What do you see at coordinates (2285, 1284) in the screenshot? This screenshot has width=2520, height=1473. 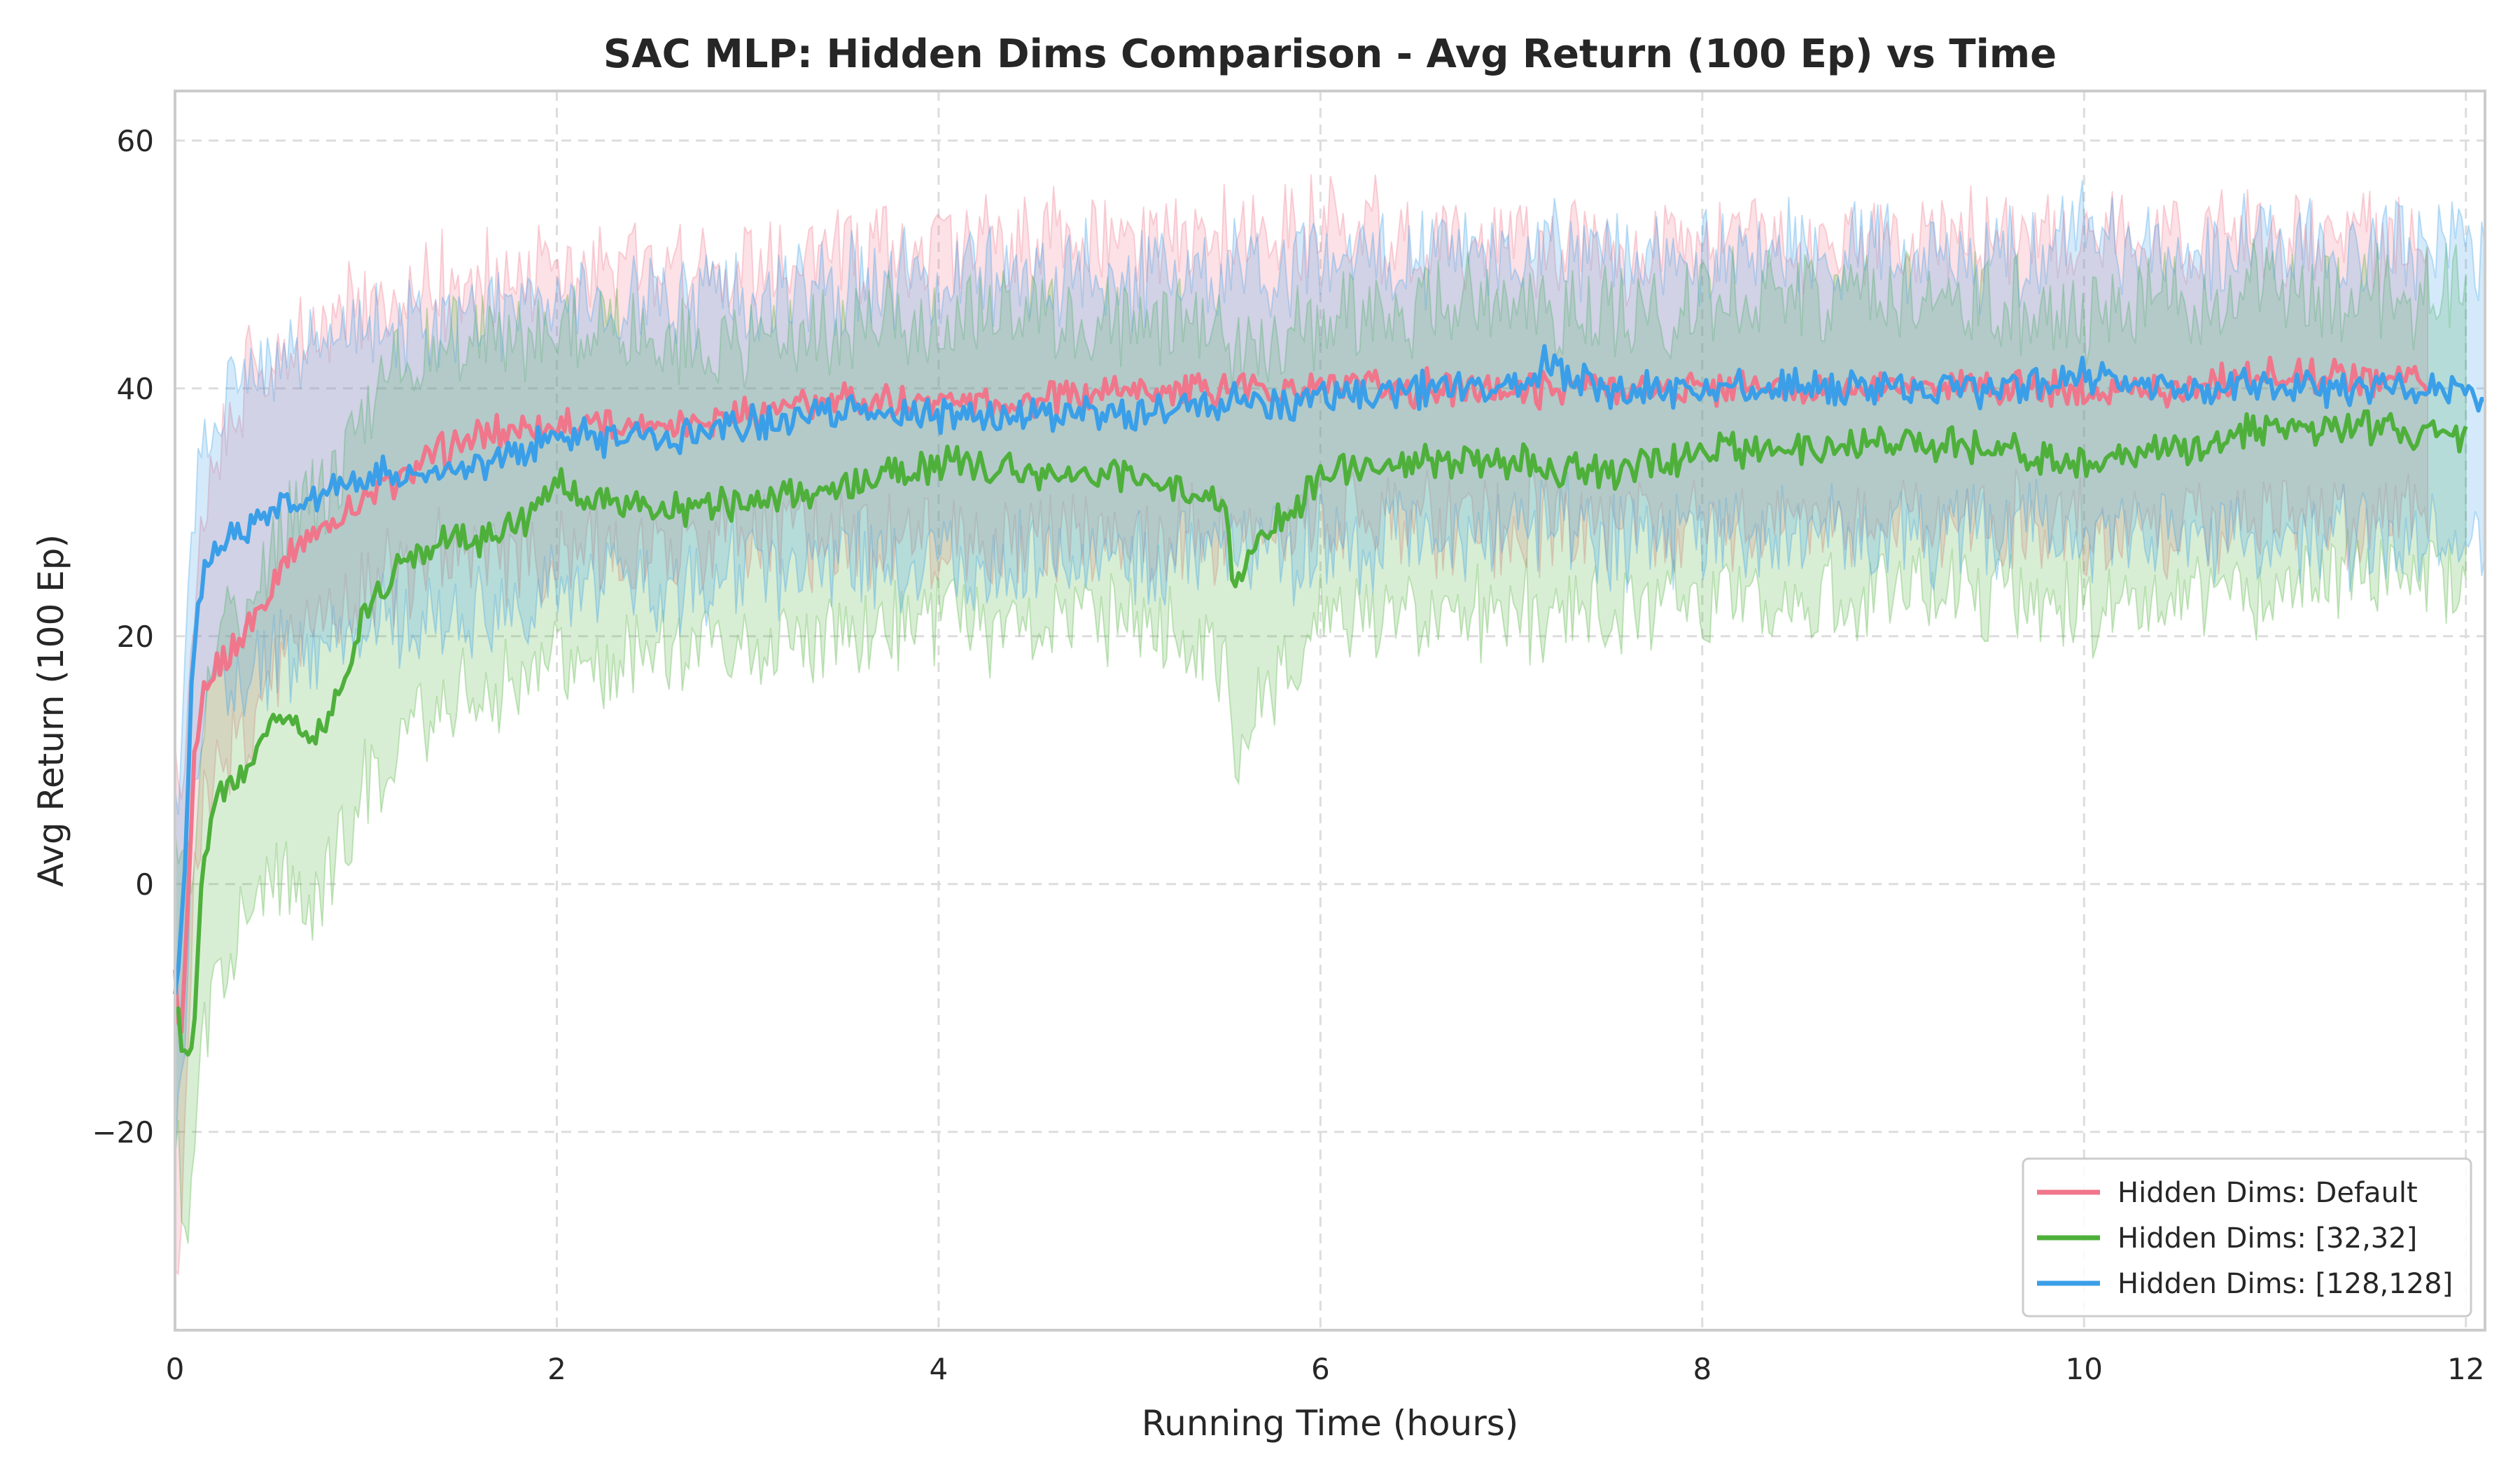 I see `legend-label: Hidden Dims: [128,128]` at bounding box center [2285, 1284].